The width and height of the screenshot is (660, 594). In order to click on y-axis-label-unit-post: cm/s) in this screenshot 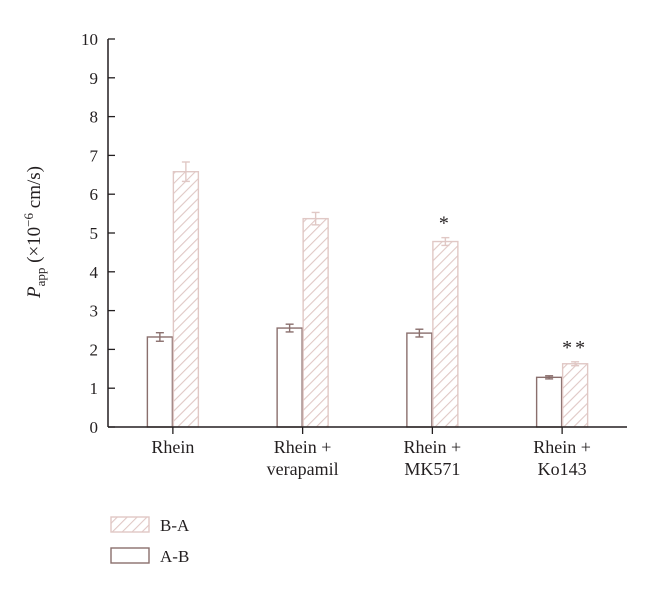, I will do `click(34, 189)`.